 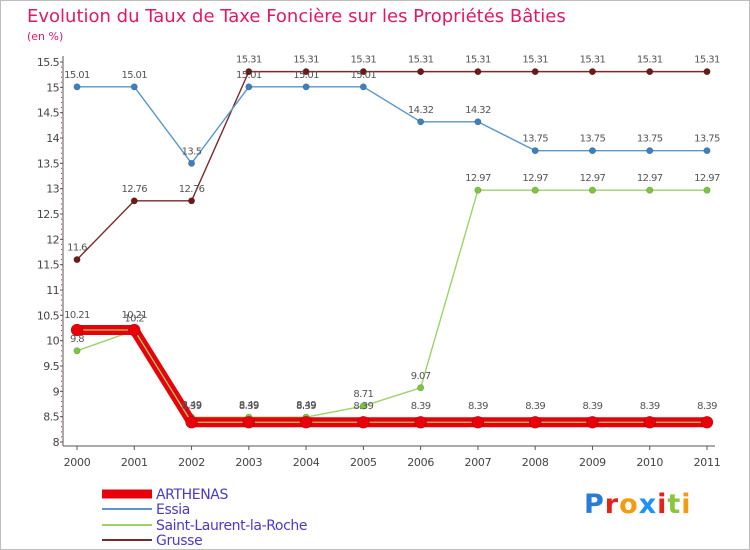 What do you see at coordinates (707, 462) in the screenshot?
I see `x-tick-label: 2011` at bounding box center [707, 462].